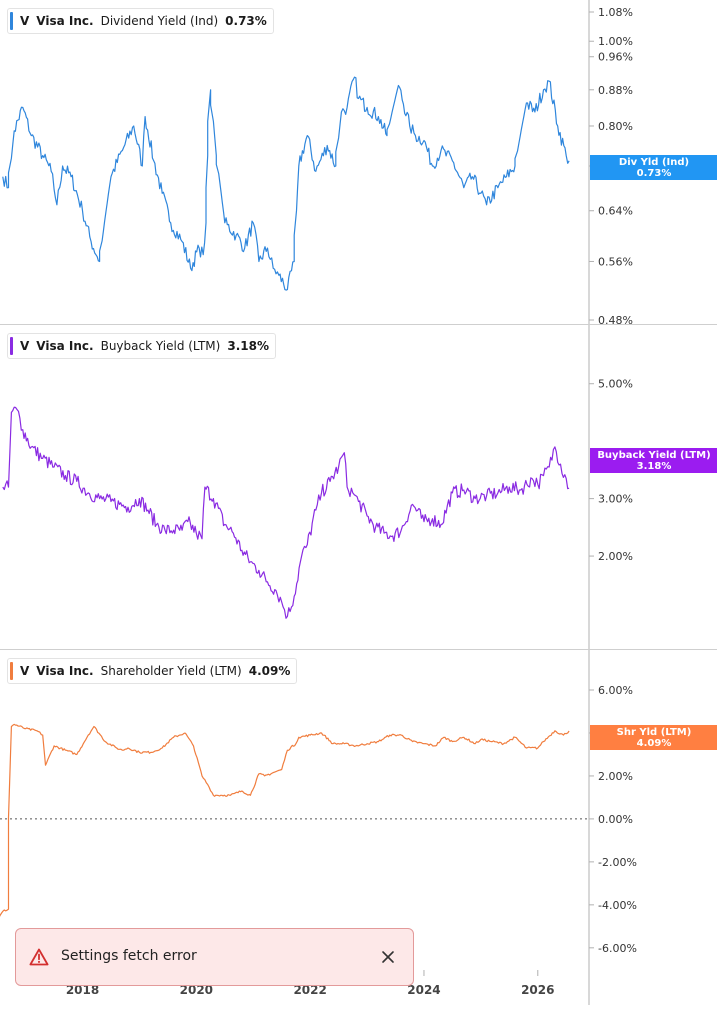 Image resolution: width=717 pixels, height=1009 pixels. Describe the element at coordinates (171, 671) in the screenshot. I see `legend-metric: Shareholder Yield (LTM)` at that location.